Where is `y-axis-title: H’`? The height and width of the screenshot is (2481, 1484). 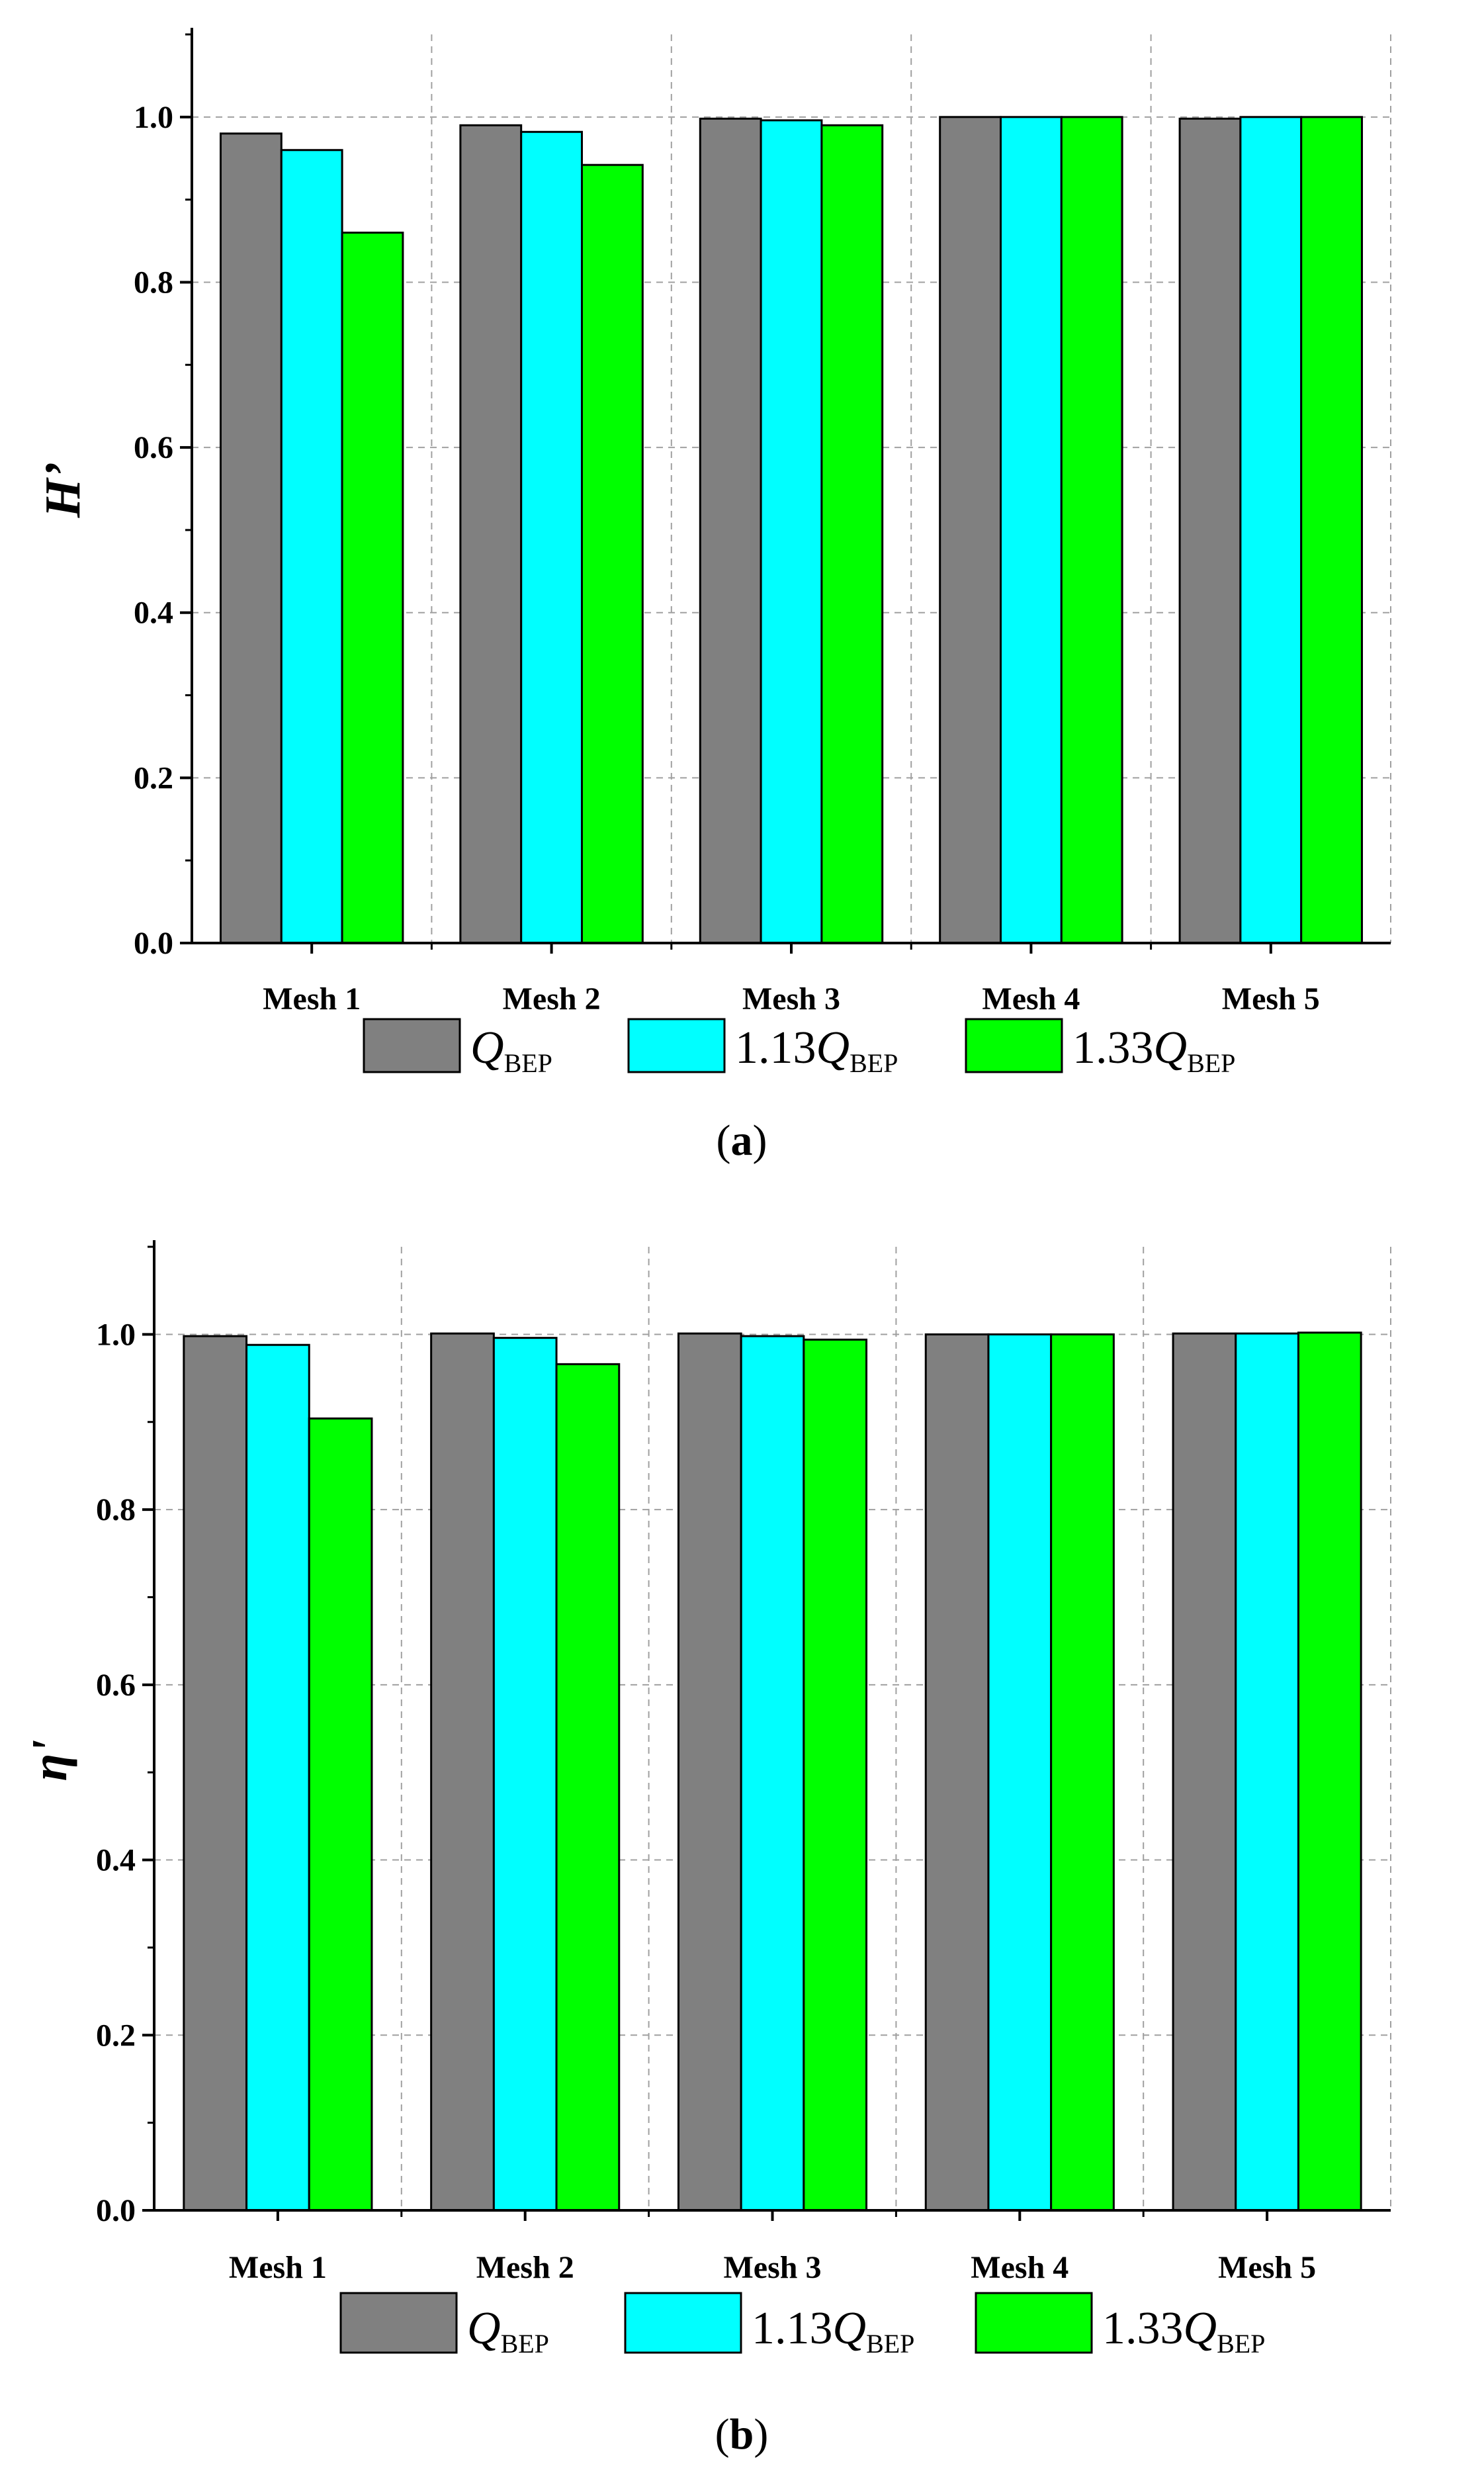
y-axis-title: H’ is located at coordinates (63, 490).